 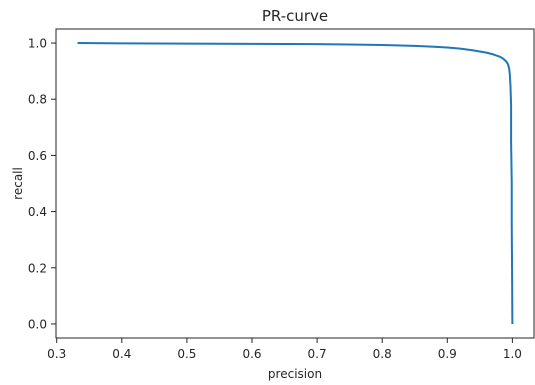 I want to click on x-tick-label: 0.3, so click(x=56, y=354).